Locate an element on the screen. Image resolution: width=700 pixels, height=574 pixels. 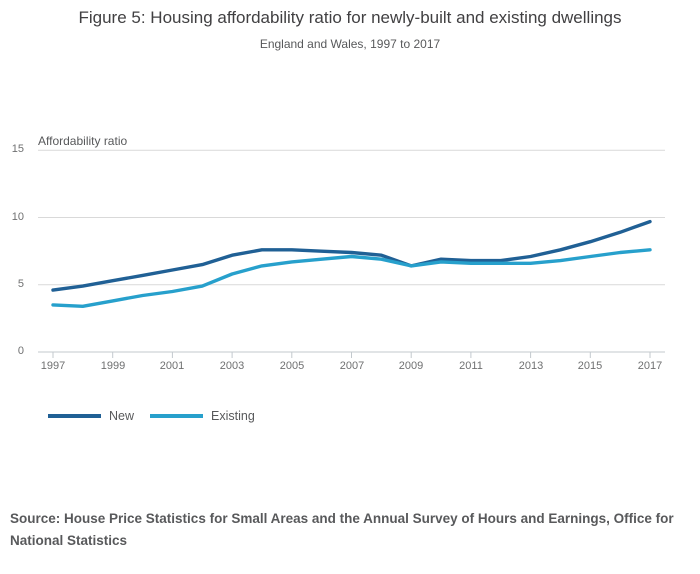
x-tick-label: 2011 is located at coordinates (471, 366).